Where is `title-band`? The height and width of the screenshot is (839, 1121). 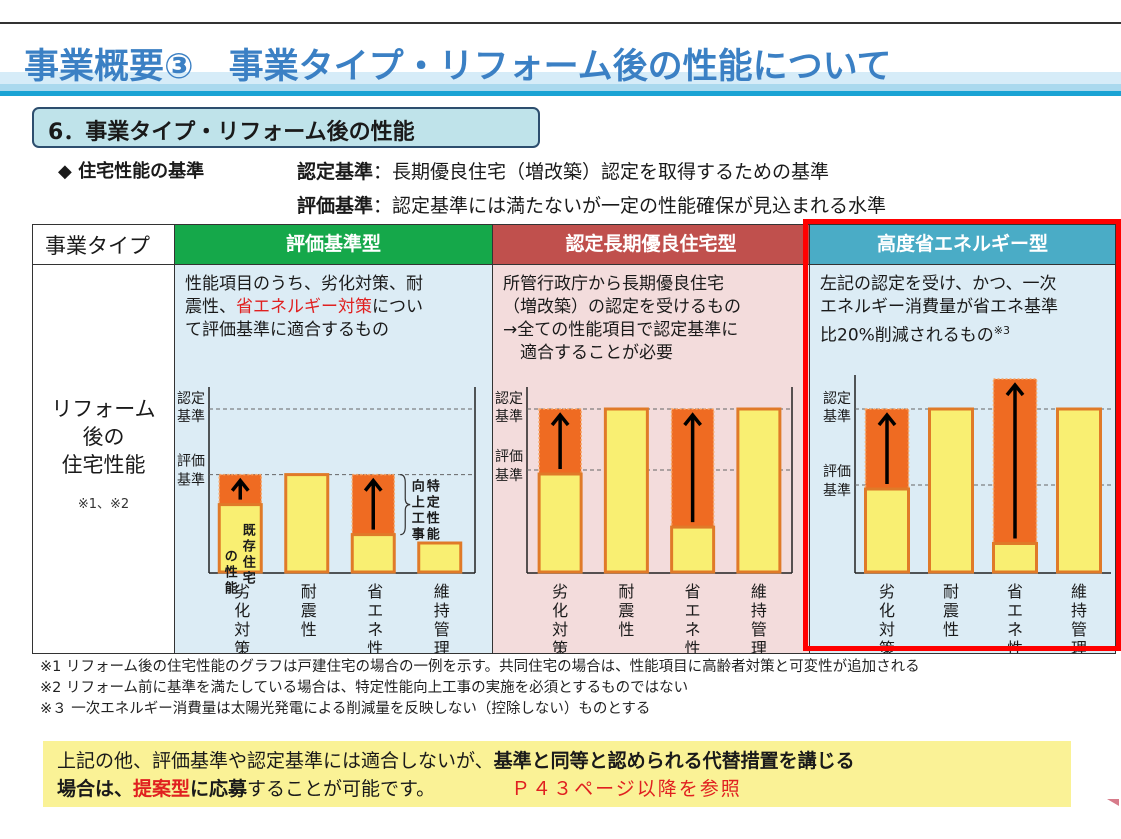
title-band is located at coordinates (560, 78).